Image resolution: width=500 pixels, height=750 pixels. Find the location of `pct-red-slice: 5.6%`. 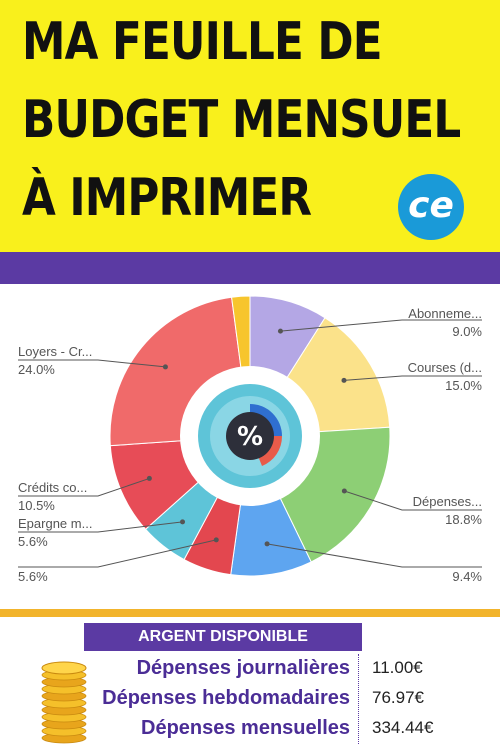

pct-red-slice: 5.6% is located at coordinates (33, 576).